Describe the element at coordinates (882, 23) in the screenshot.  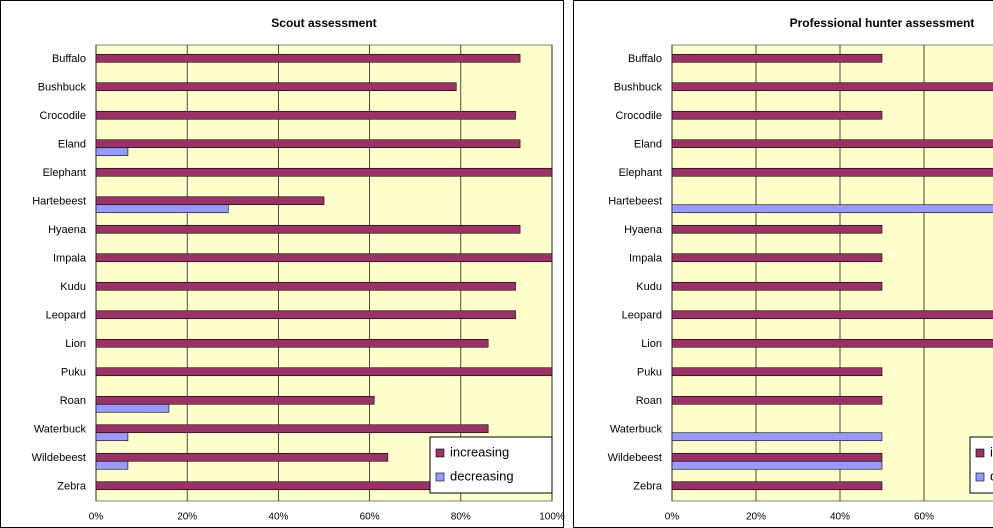
I see `chart-title: Professional hunter assessment` at that location.